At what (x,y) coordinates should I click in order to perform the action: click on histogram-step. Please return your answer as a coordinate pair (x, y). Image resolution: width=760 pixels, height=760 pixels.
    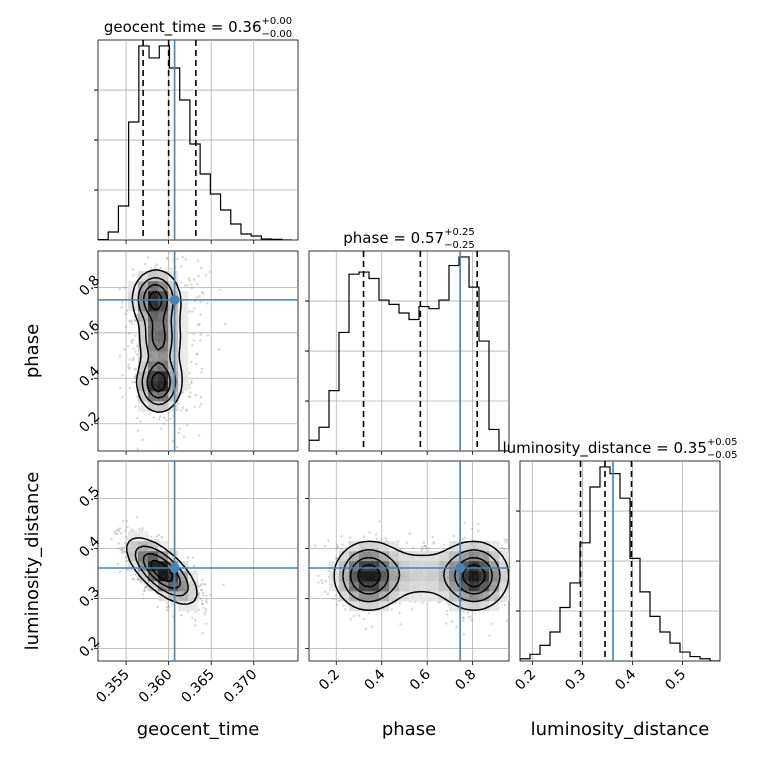
    Looking at the image, I should click on (195, 142).